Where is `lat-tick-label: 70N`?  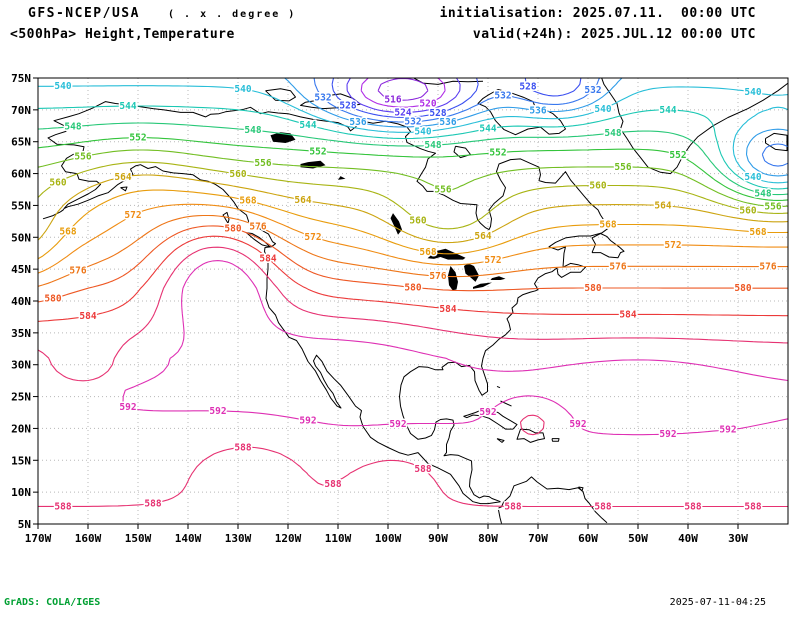 lat-tick-label: 70N is located at coordinates (21, 110).